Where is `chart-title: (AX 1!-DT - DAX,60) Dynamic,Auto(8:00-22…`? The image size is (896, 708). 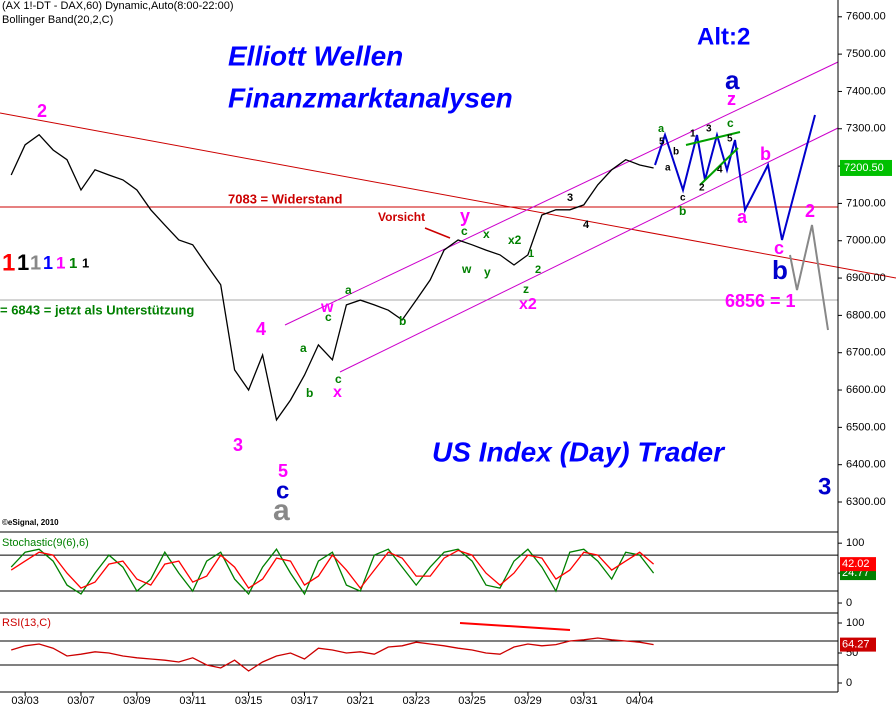
chart-title: (AX 1!-DT - DAX,60) Dynamic,Auto(8:00-22… is located at coordinates (118, 6).